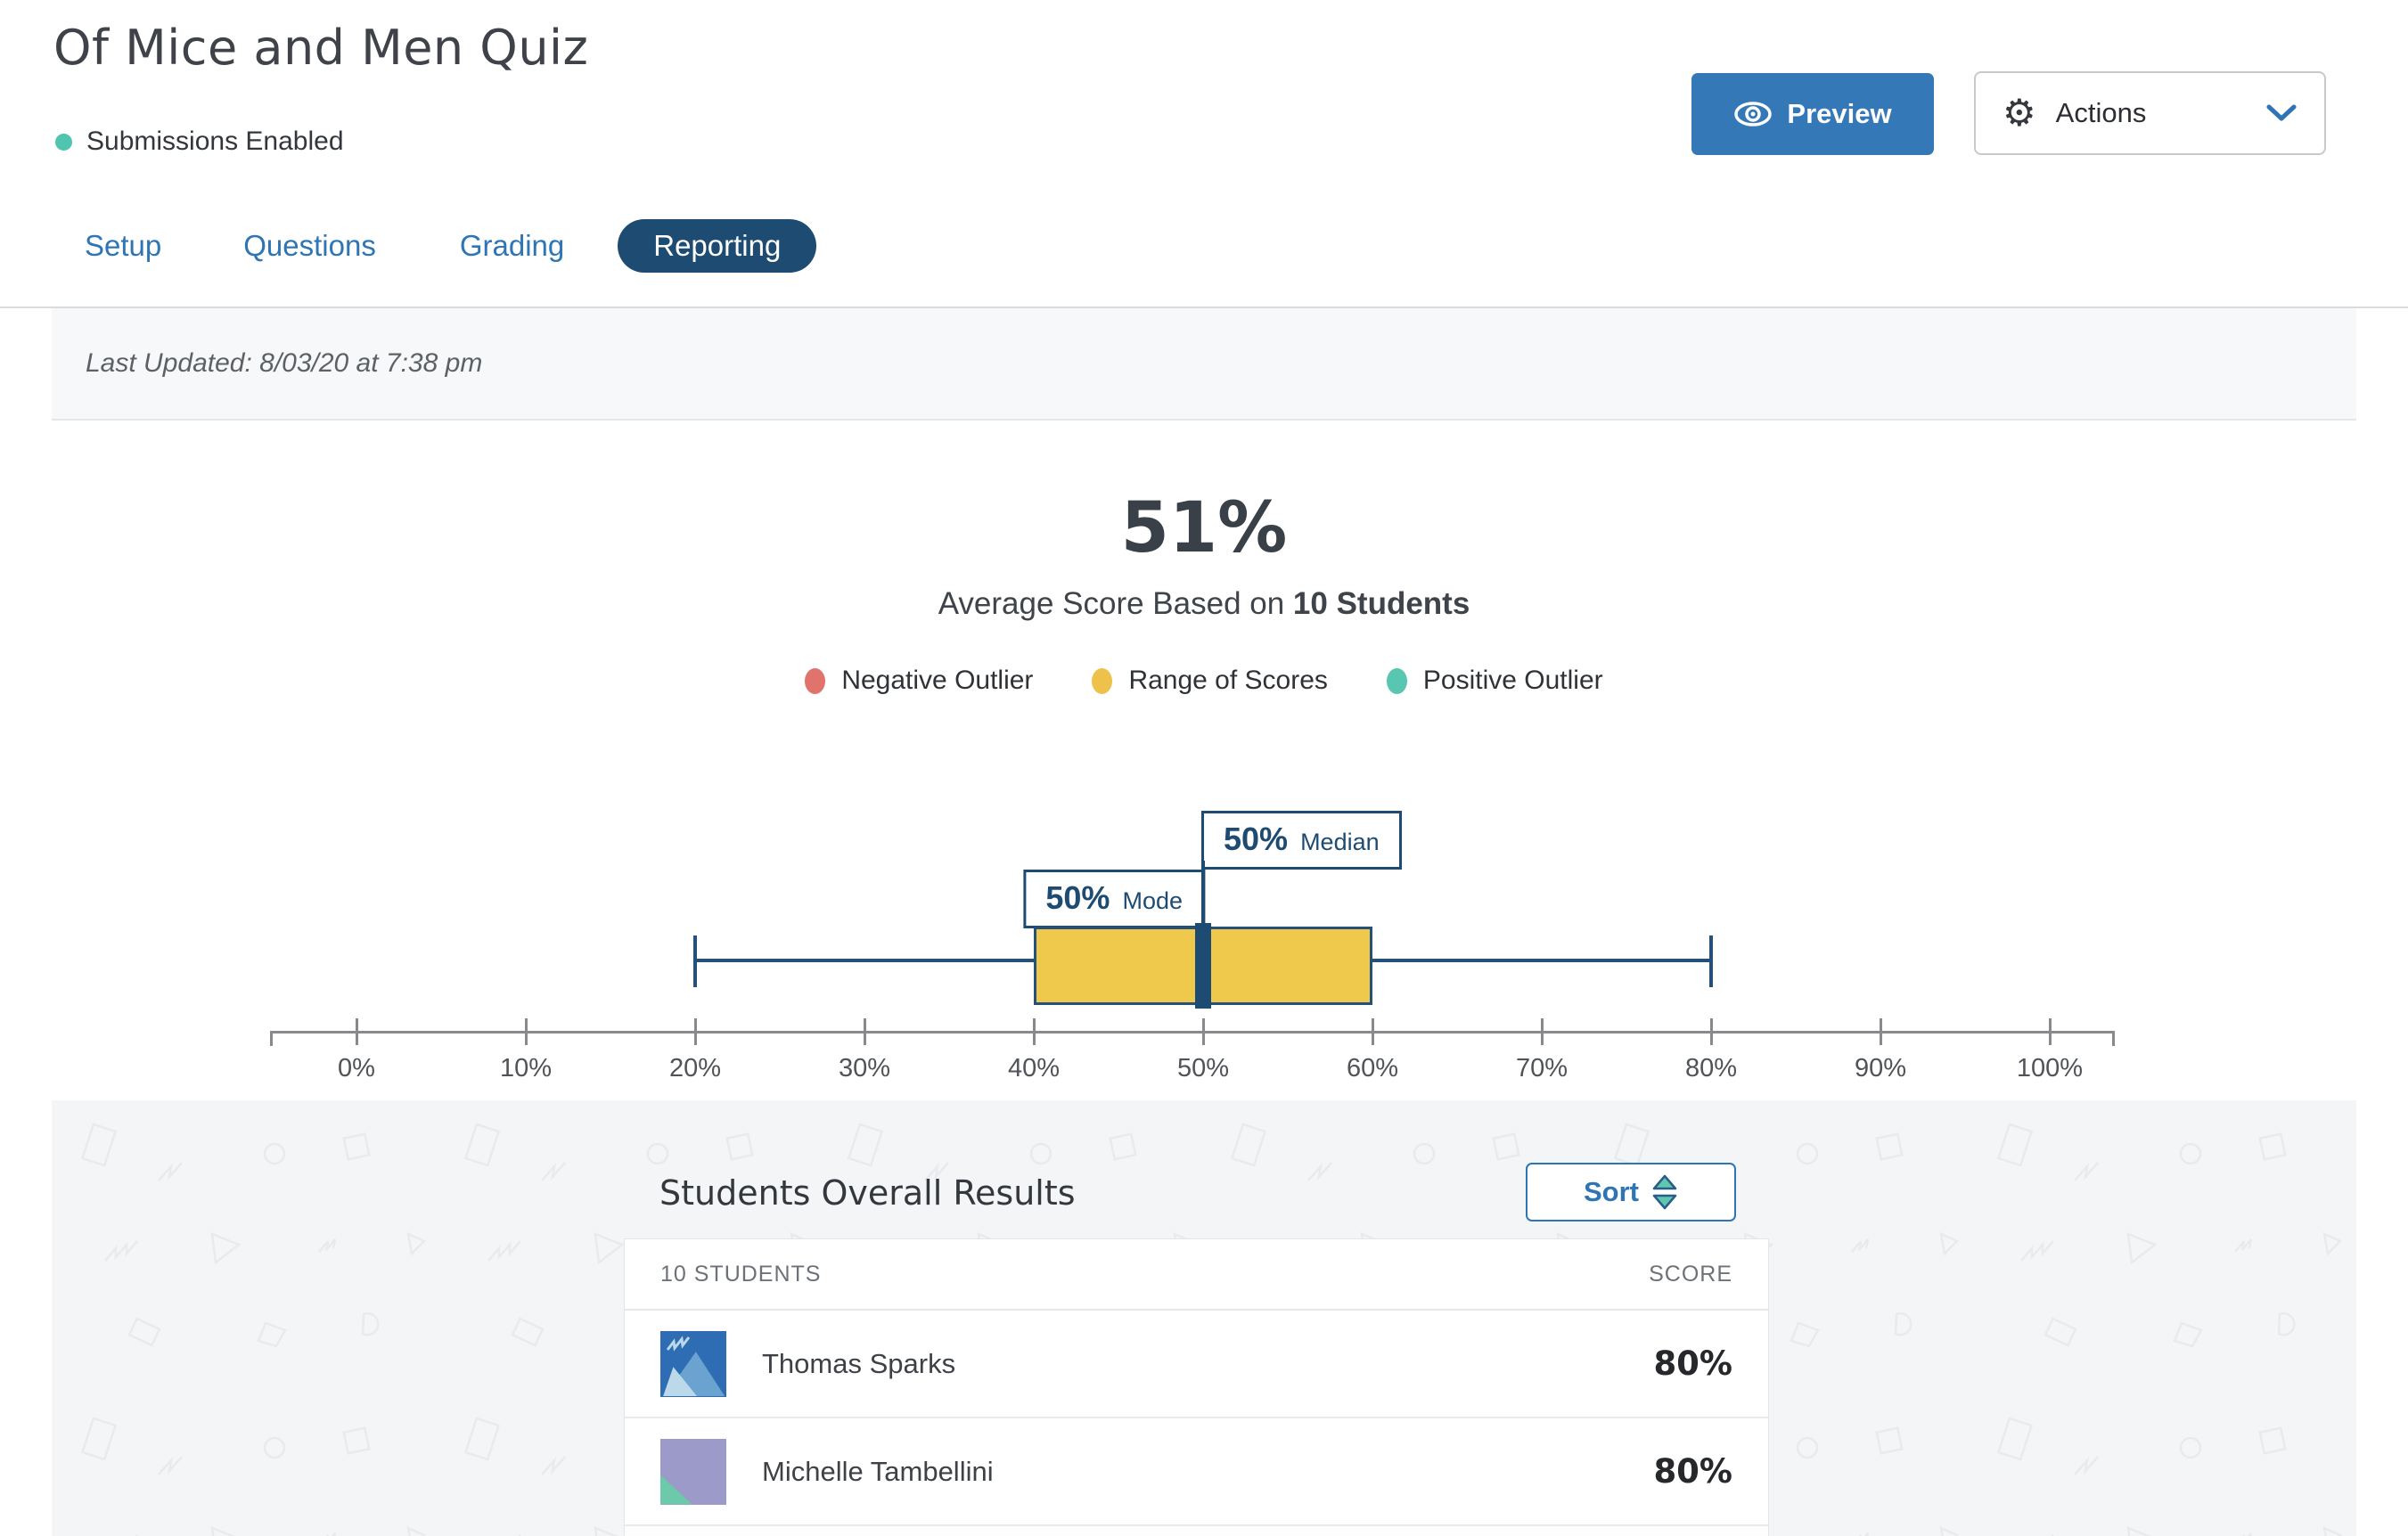  Describe the element at coordinates (2150, 113) in the screenshot. I see `actions-button: ⚙ Actions` at that location.